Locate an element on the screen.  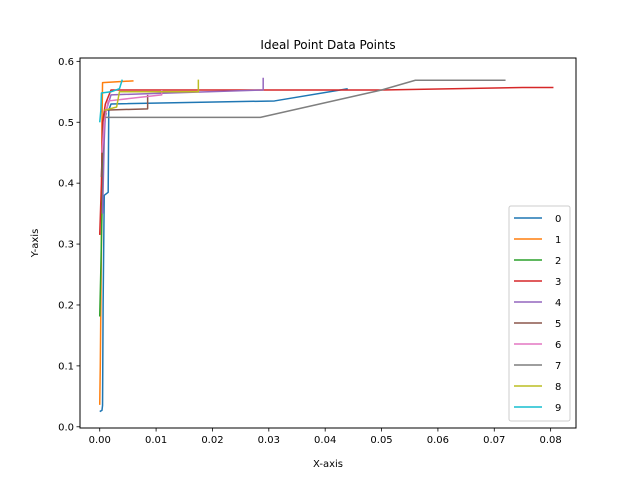
y-tick-label: 0.6 is located at coordinates (66, 62).